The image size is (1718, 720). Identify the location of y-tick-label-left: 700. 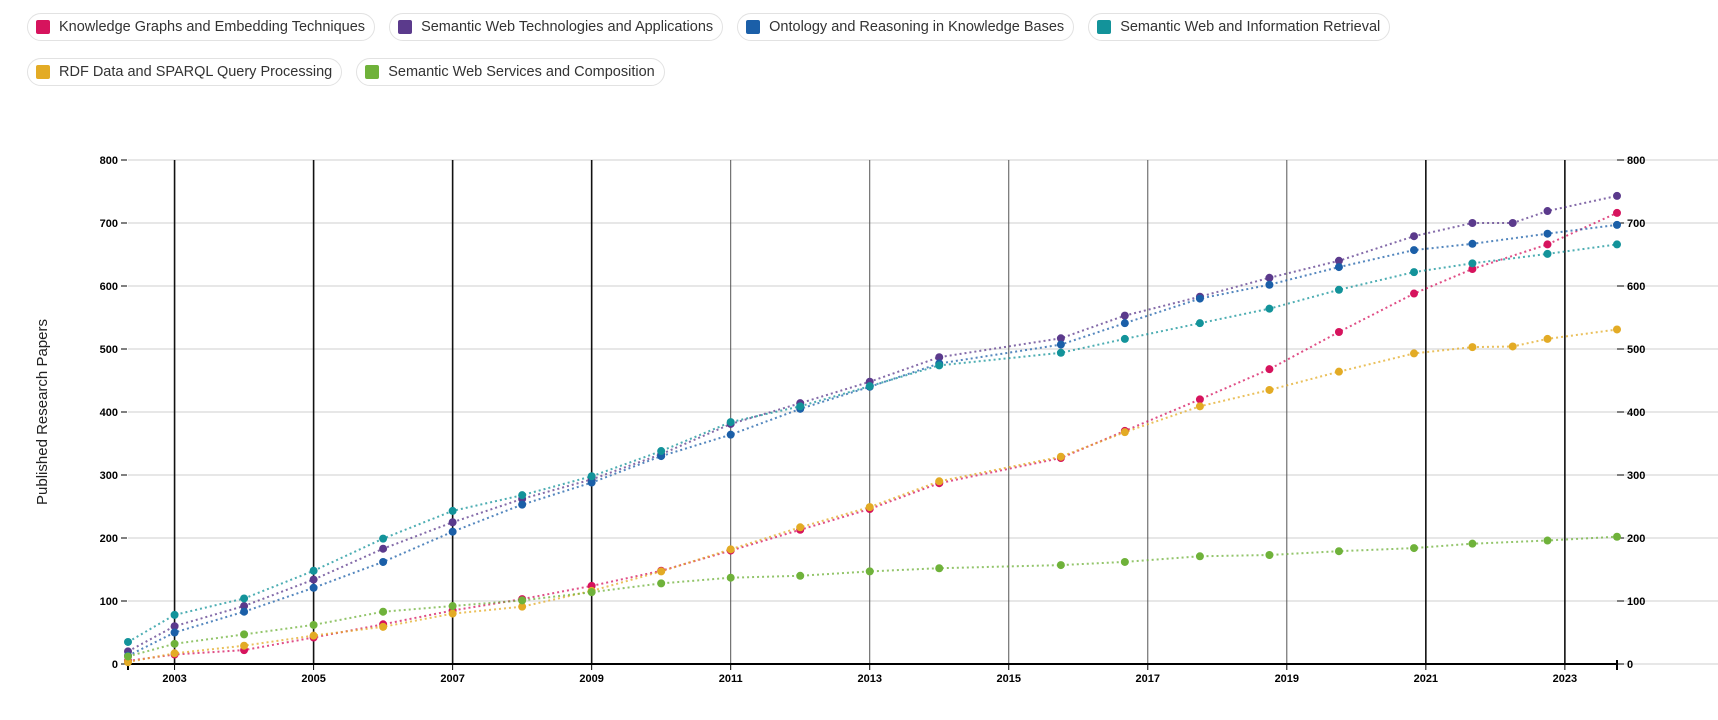
(109, 224).